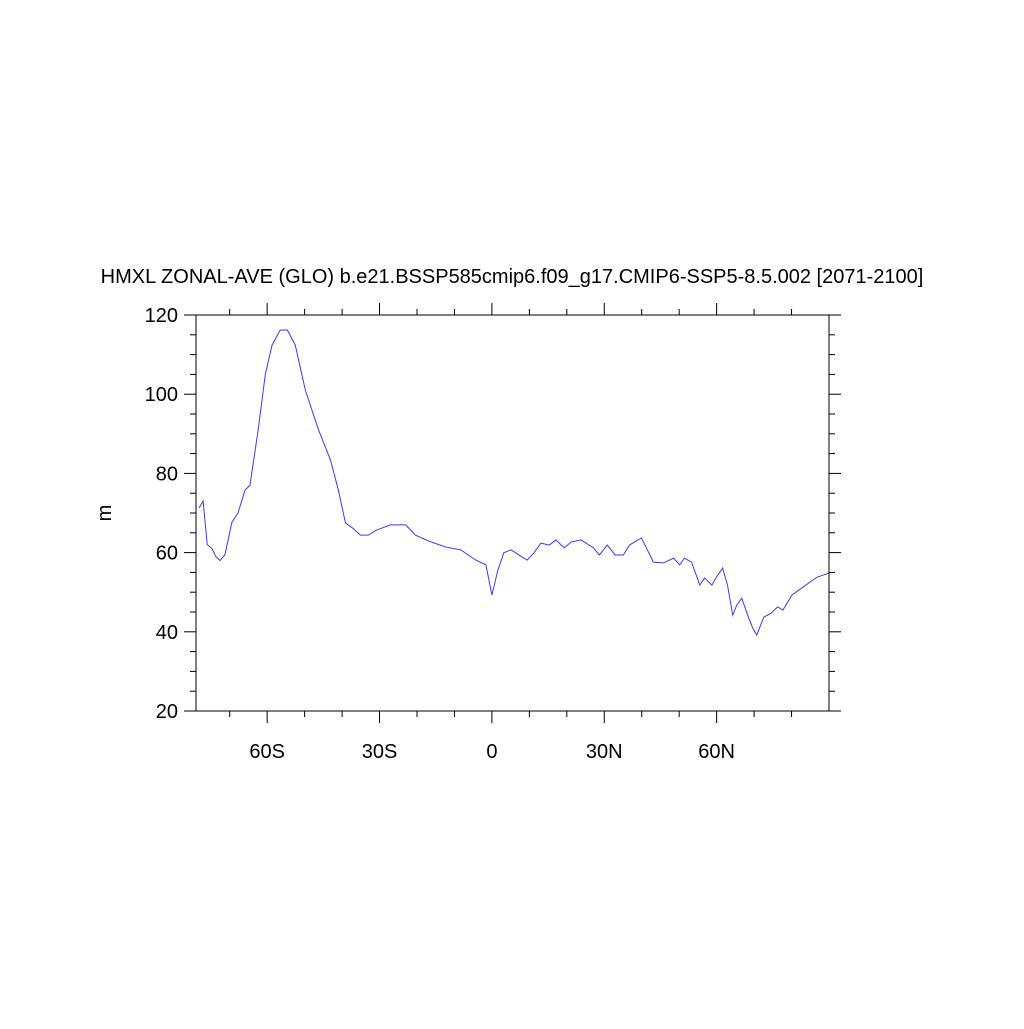 The image size is (1024, 1029). Describe the element at coordinates (161, 316) in the screenshot. I see `y-tick-label: 120` at that location.